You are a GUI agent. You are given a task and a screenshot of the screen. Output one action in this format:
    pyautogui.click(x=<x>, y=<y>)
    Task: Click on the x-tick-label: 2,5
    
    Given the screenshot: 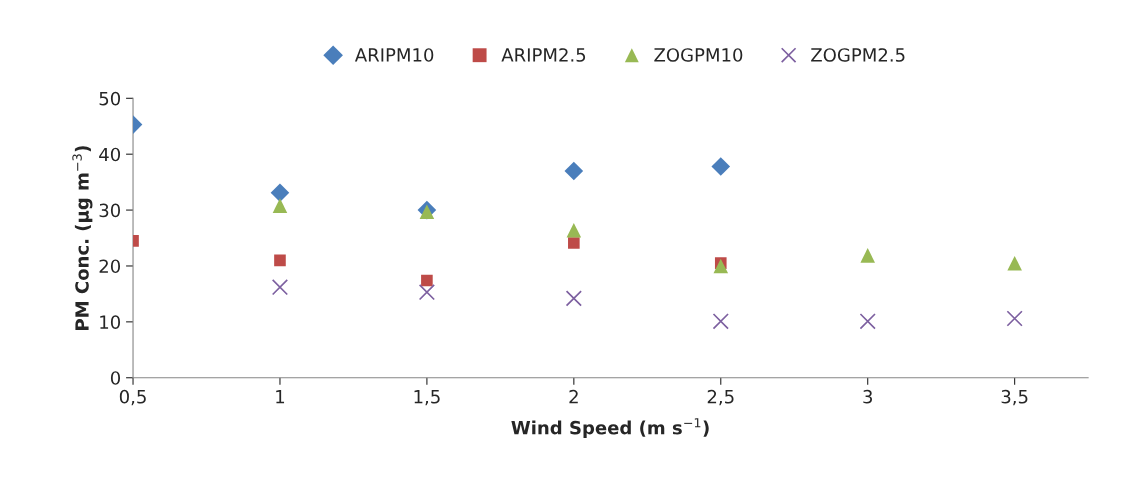 What is the action you would take?
    pyautogui.click(x=720, y=397)
    